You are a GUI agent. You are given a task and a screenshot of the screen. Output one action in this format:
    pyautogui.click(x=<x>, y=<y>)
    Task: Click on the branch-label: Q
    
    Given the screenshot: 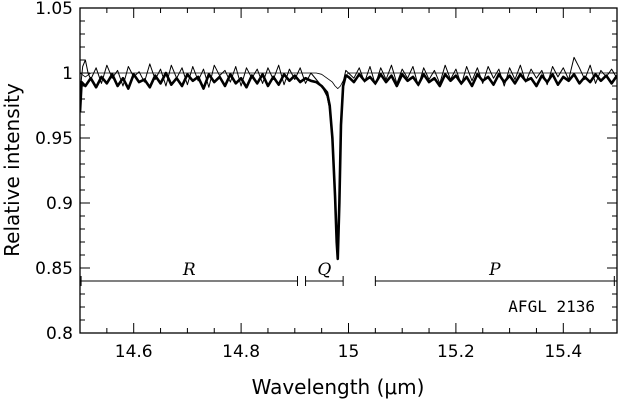 What is the action you would take?
    pyautogui.click(x=324, y=270)
    